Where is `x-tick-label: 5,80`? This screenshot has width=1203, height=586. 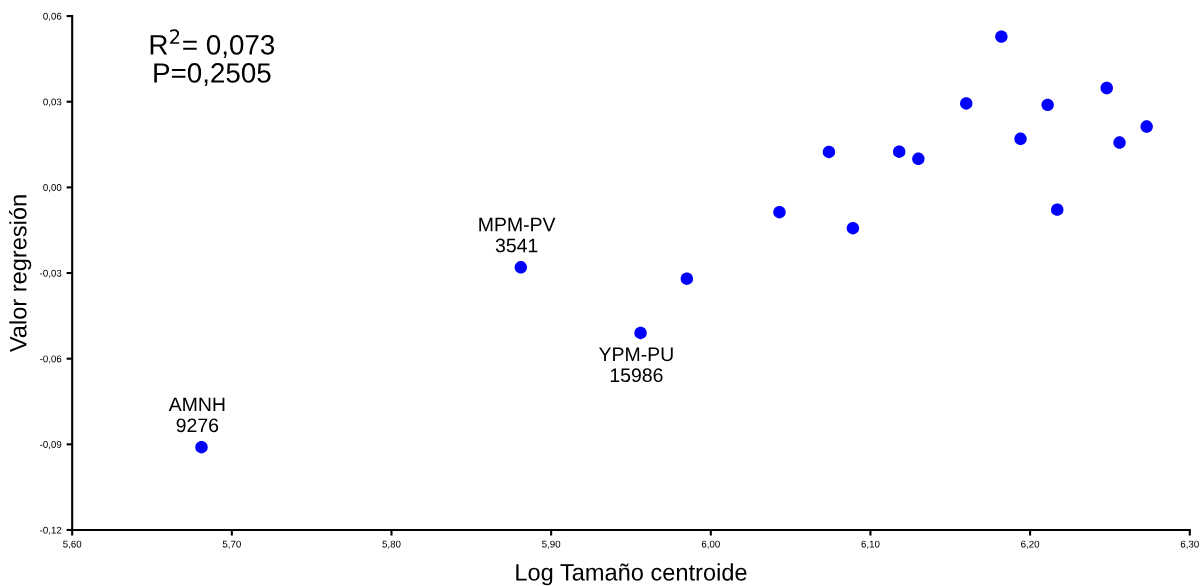 x-tick-label: 5,80 is located at coordinates (391, 544).